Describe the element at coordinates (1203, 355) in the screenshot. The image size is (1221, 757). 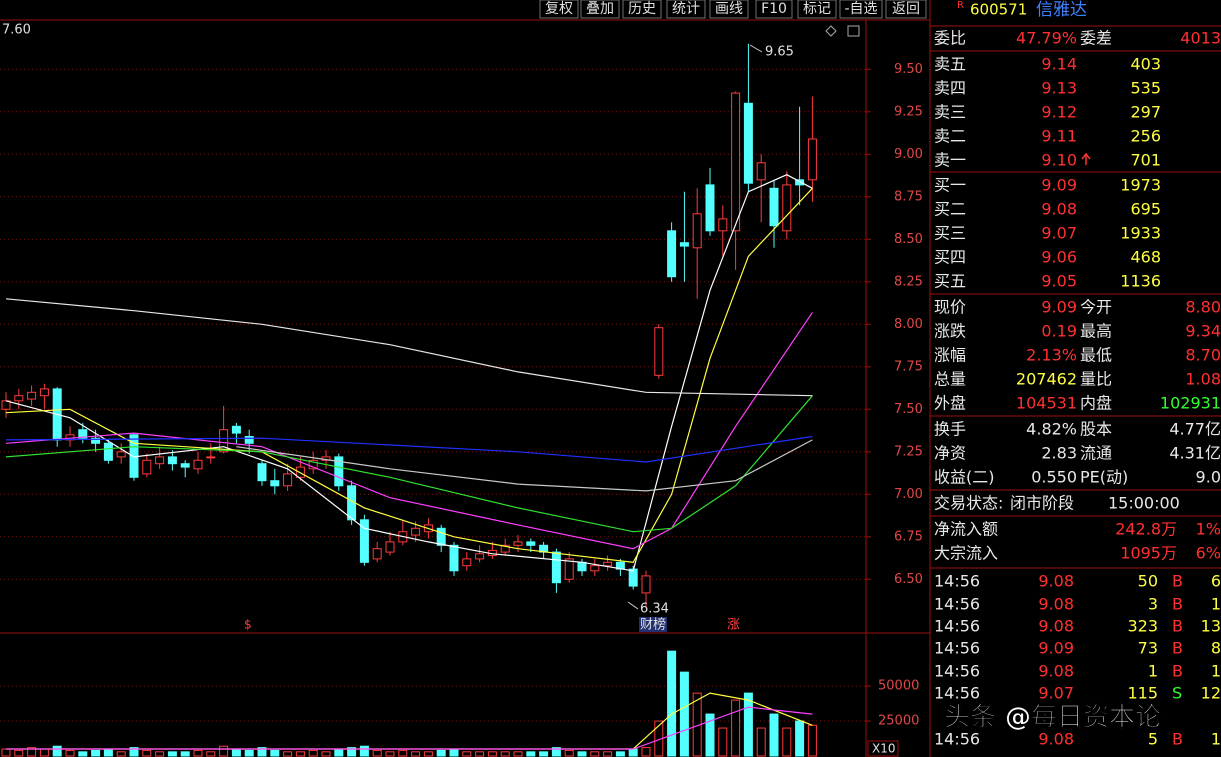
I see `quote-text: 8.70` at that location.